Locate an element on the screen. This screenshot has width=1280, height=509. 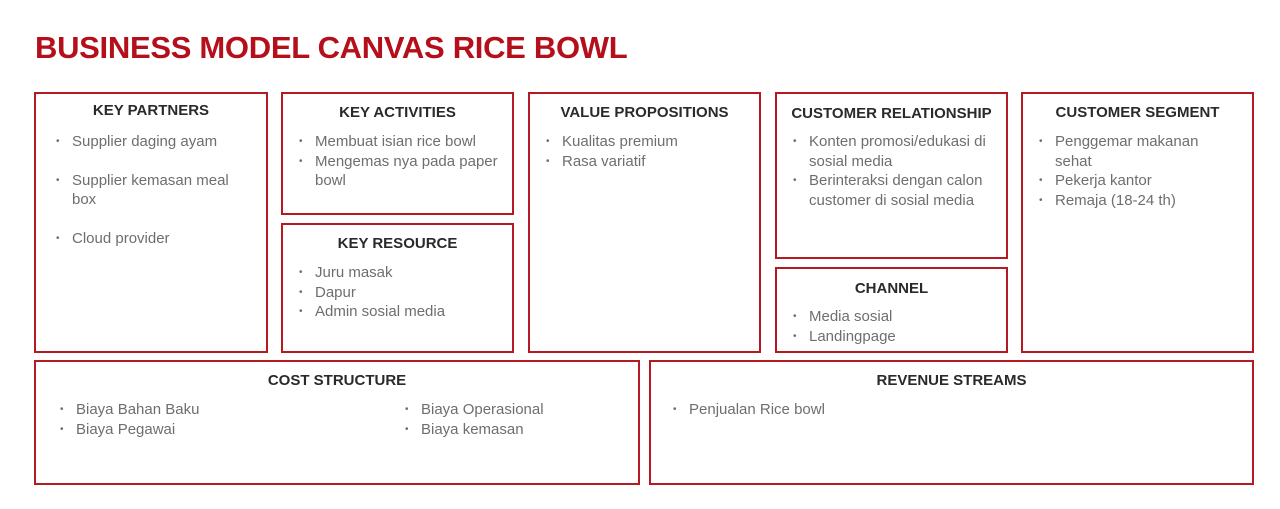
page-title: BUSINESS MODEL CANVAS RICE BOWL is located at coordinates (331, 47).